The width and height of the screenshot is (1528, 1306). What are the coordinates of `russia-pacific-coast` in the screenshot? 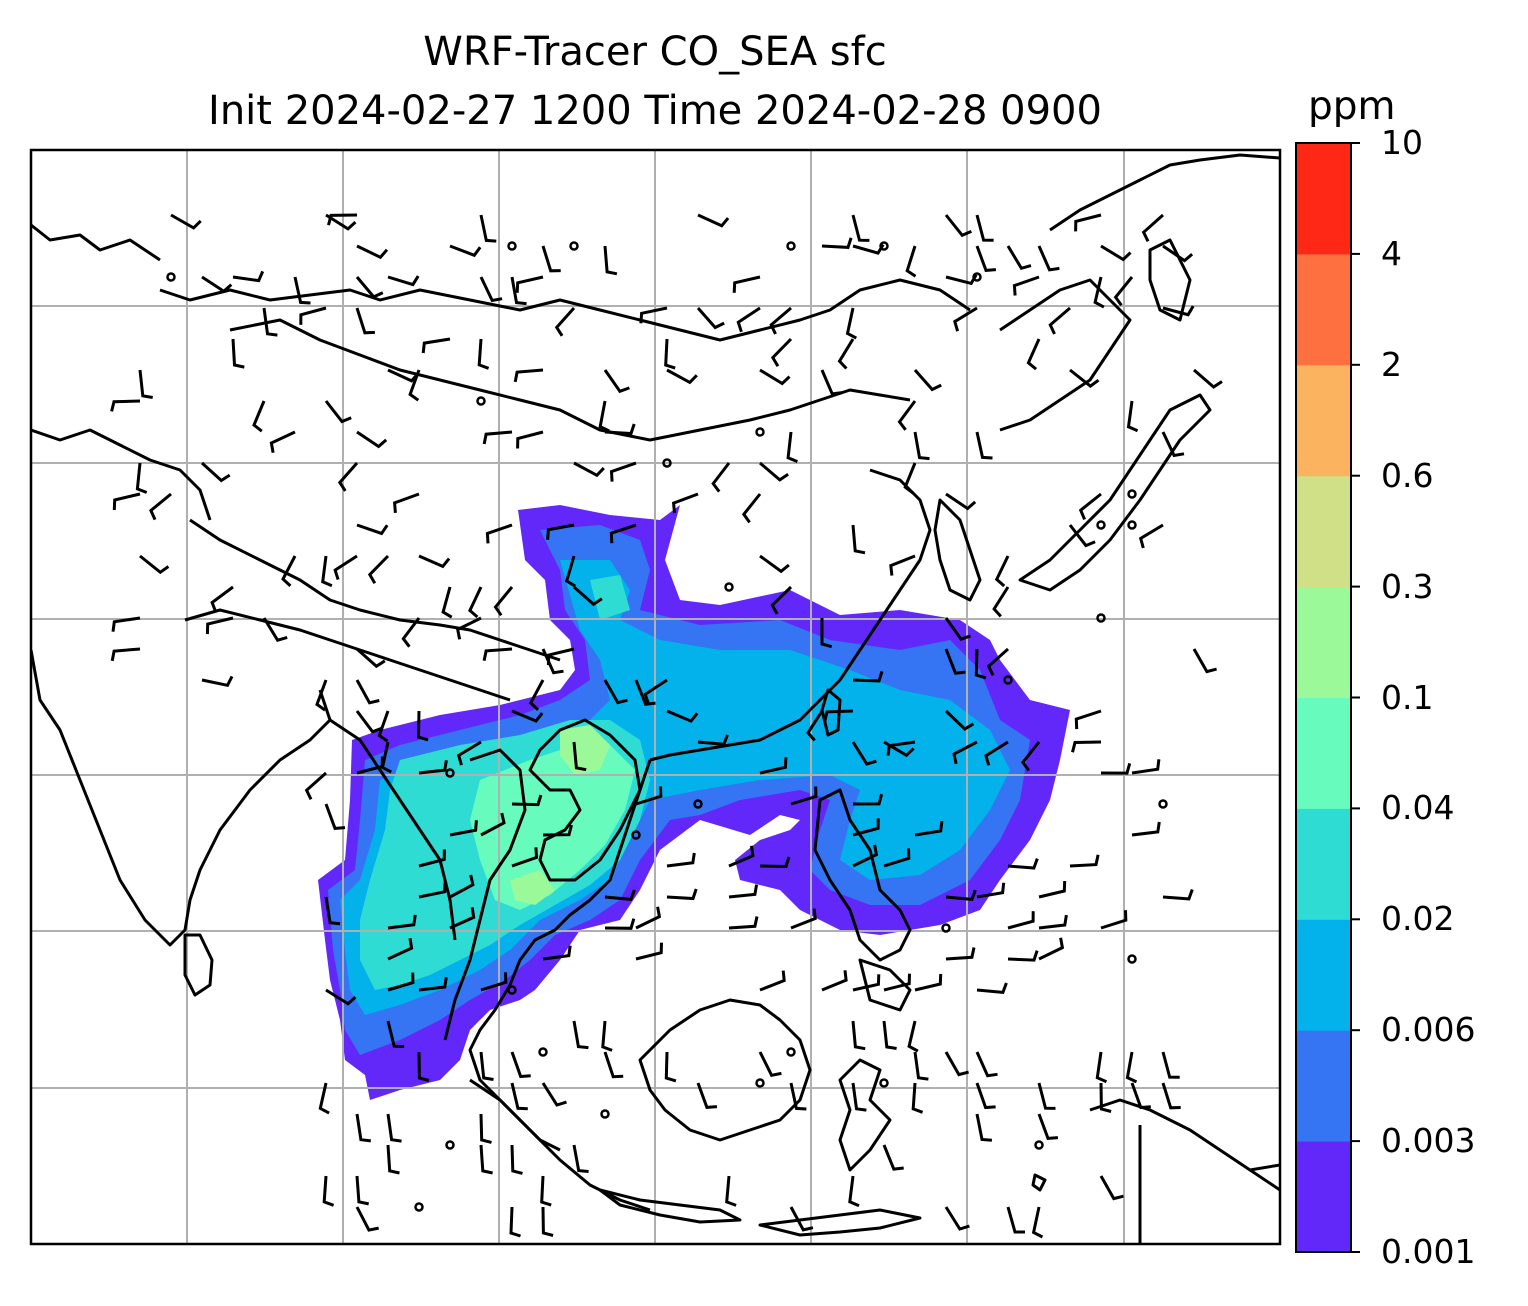 It's located at (1164, 192).